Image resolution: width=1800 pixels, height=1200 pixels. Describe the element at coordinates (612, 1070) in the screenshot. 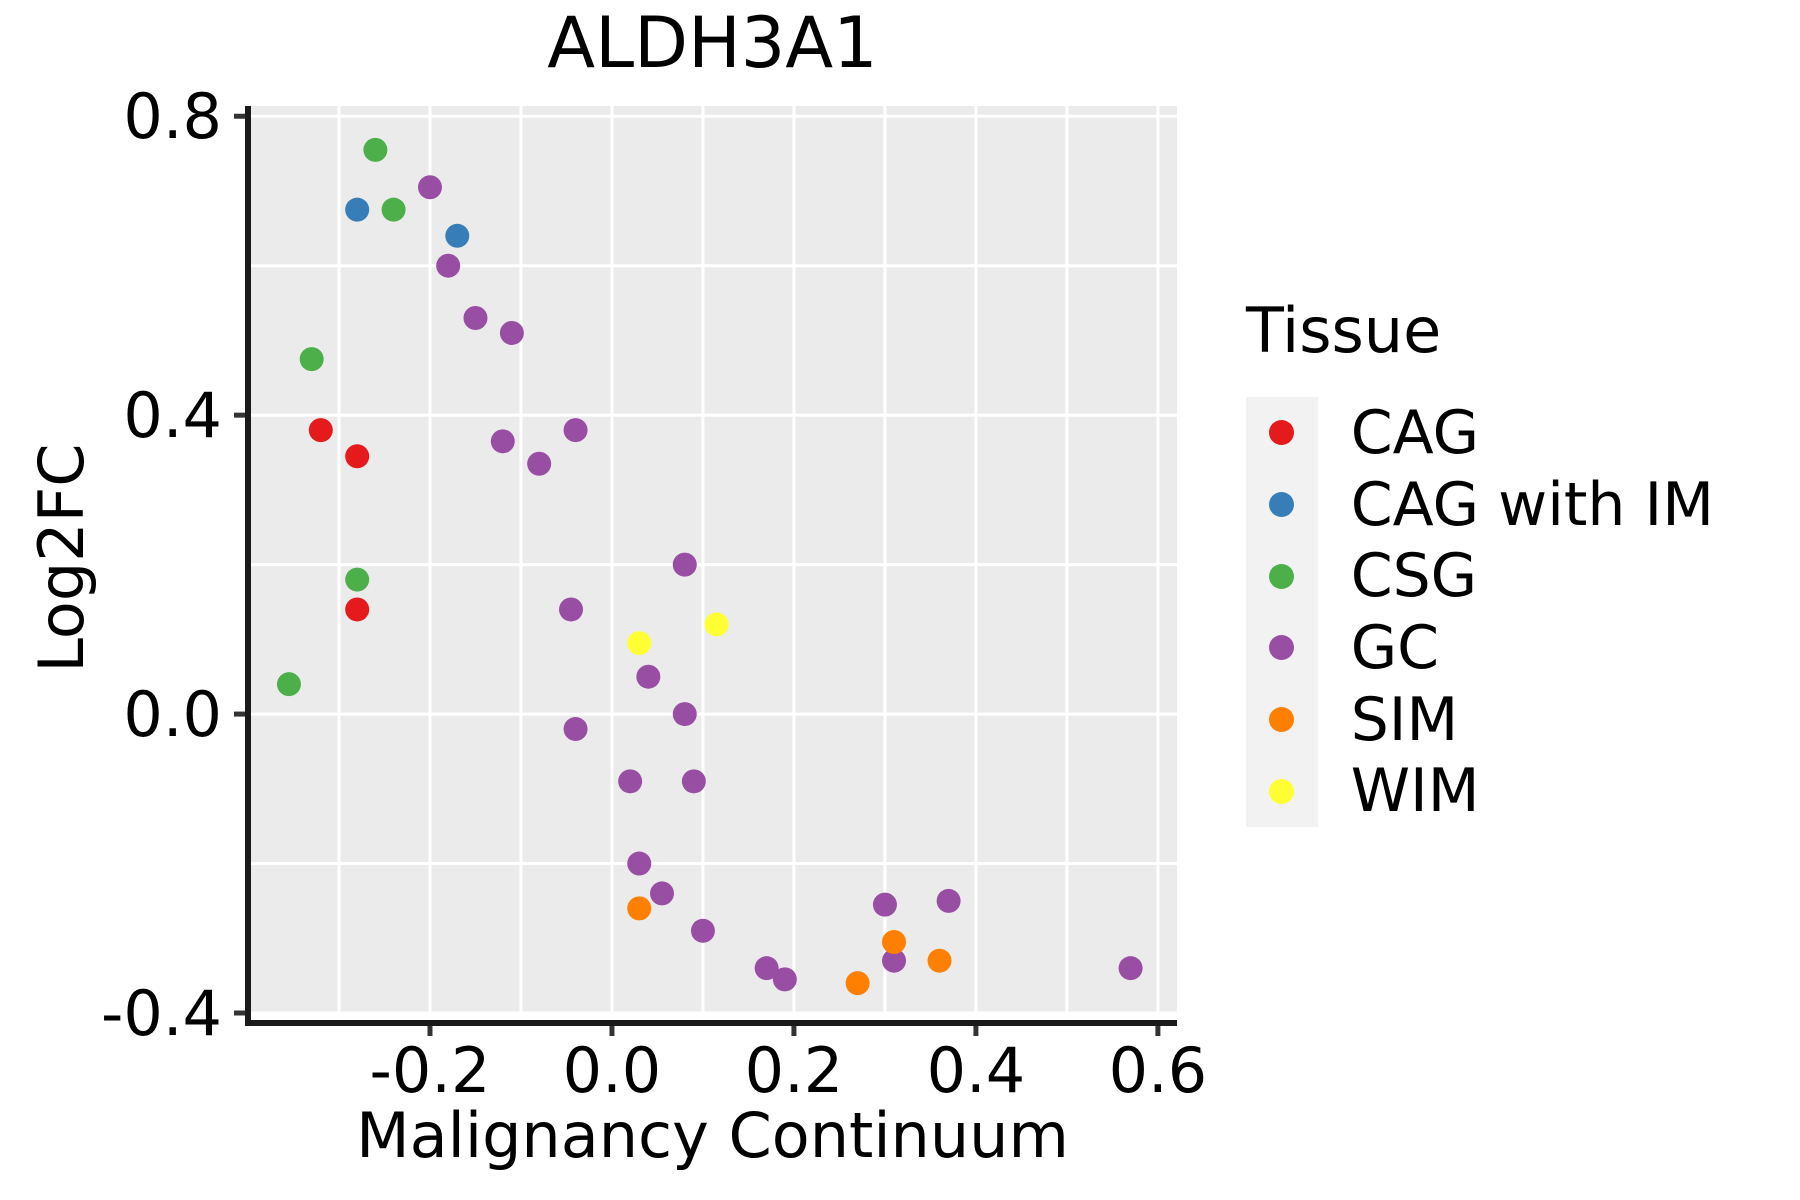

I see `x-tick-label: 0.0` at that location.